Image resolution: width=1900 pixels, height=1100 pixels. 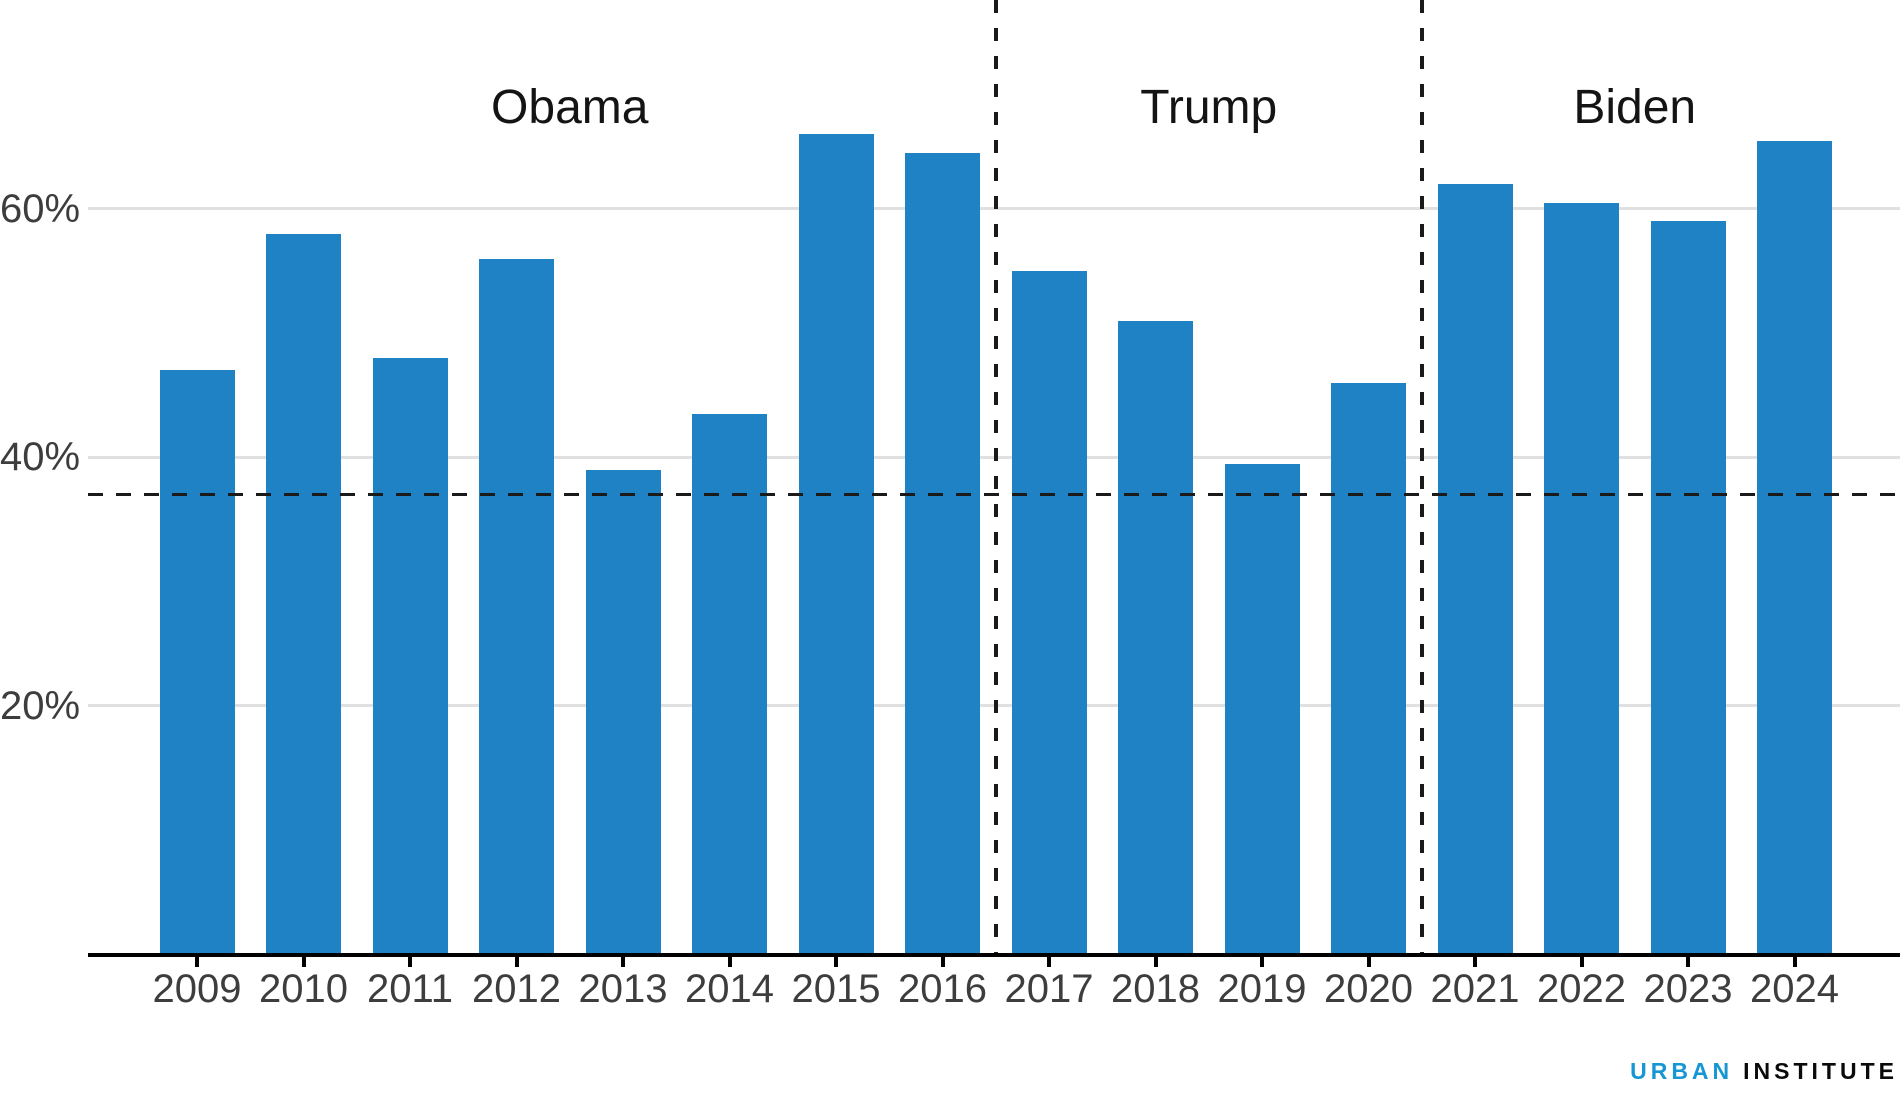 What do you see at coordinates (1262, 989) in the screenshot?
I see `x-axis-label-2019: 2019` at bounding box center [1262, 989].